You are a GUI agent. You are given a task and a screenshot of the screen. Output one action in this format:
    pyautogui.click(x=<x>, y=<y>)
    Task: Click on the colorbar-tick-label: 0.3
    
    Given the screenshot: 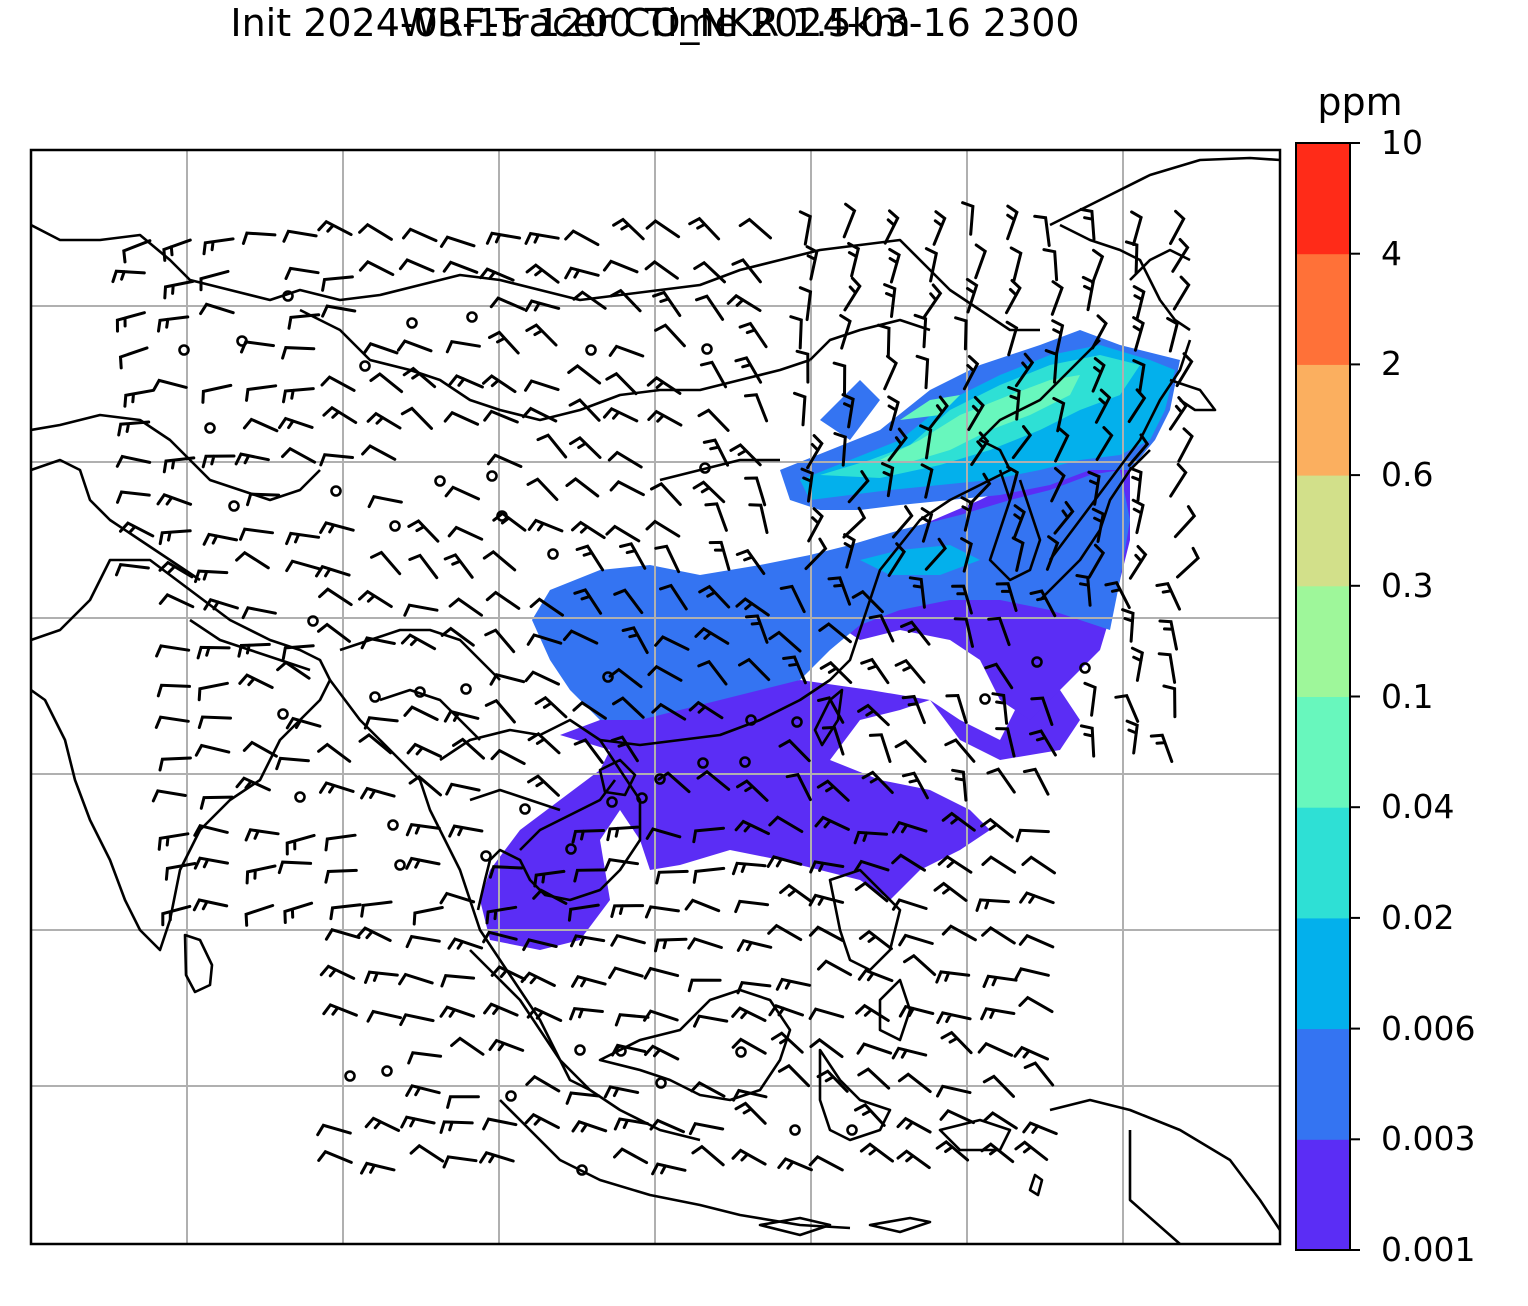 What is the action you would take?
    pyautogui.click(x=1407, y=585)
    